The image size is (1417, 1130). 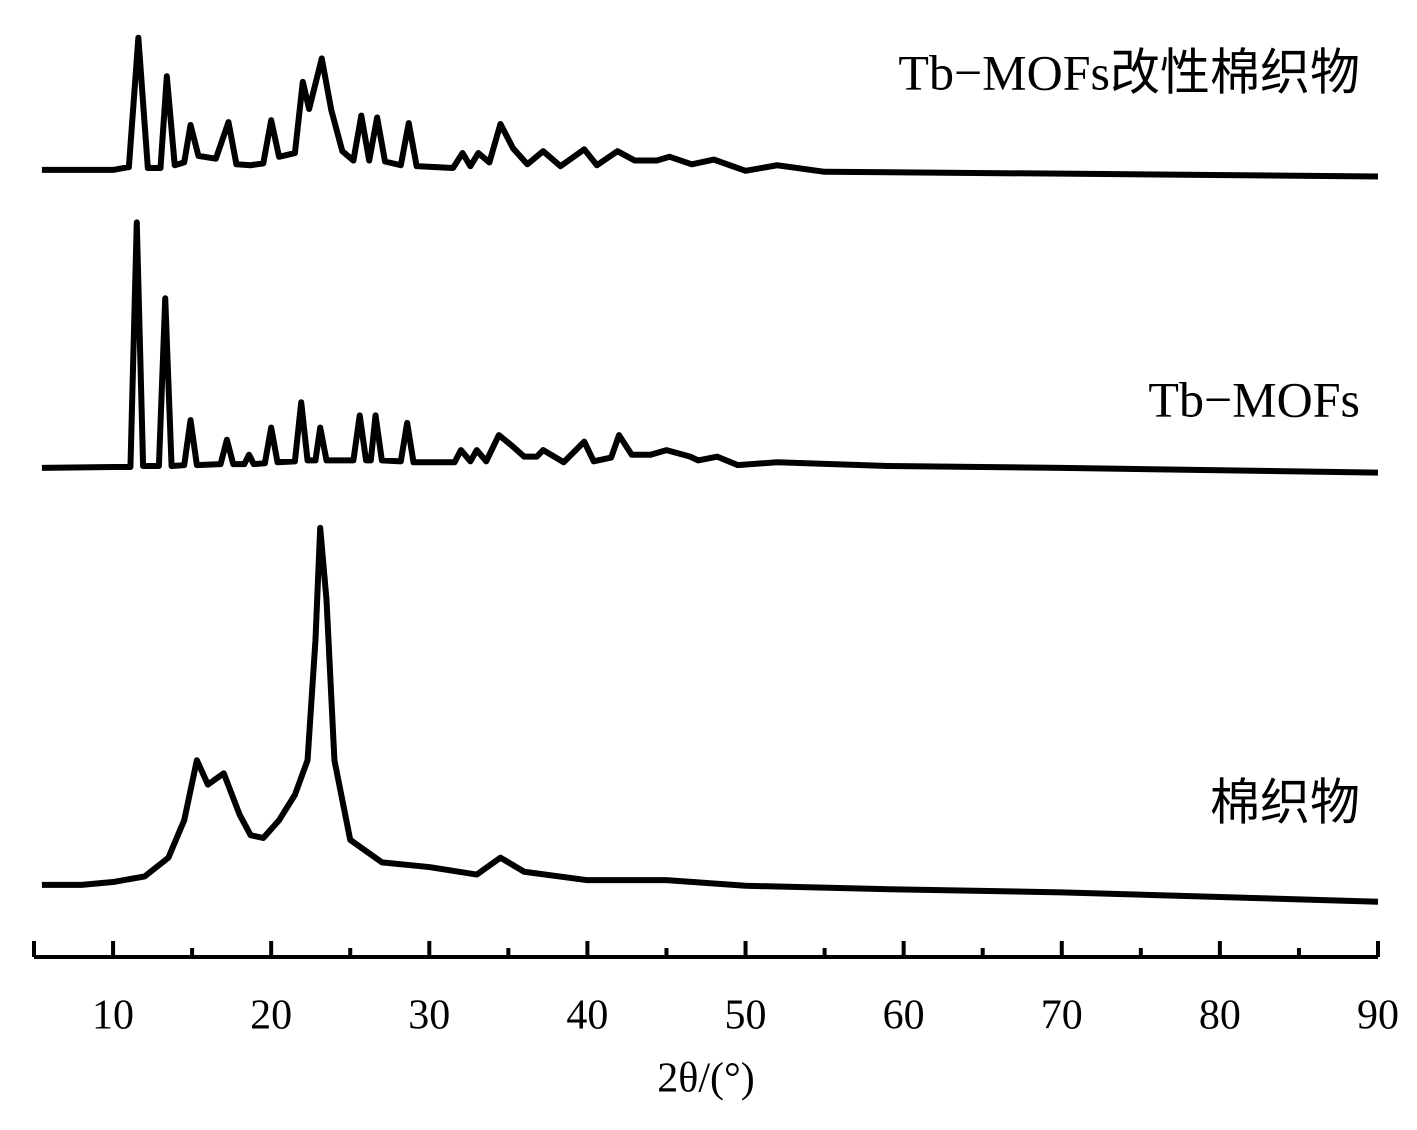 What do you see at coordinates (1062, 1016) in the screenshot?
I see `x-tick-label: 70` at bounding box center [1062, 1016].